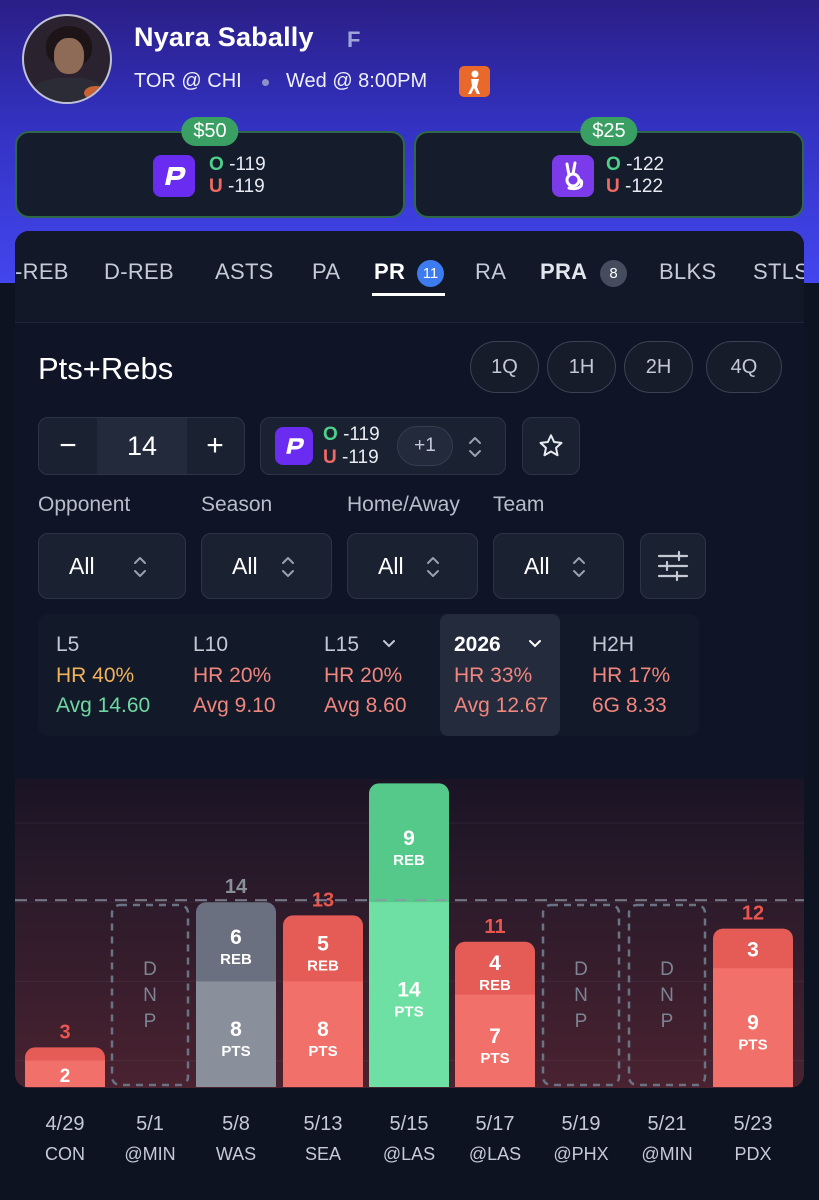  Describe the element at coordinates (753, 1154) in the screenshot. I see `x-axis-opponent-label: PDX` at that location.